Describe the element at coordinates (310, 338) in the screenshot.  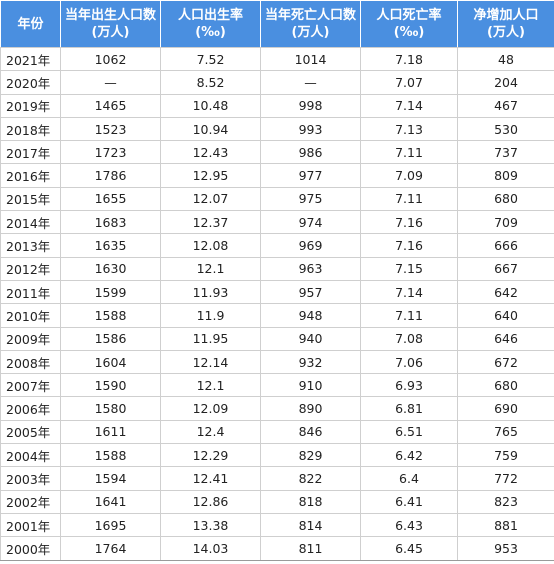
I see `cell-deaths: 940` at that location.